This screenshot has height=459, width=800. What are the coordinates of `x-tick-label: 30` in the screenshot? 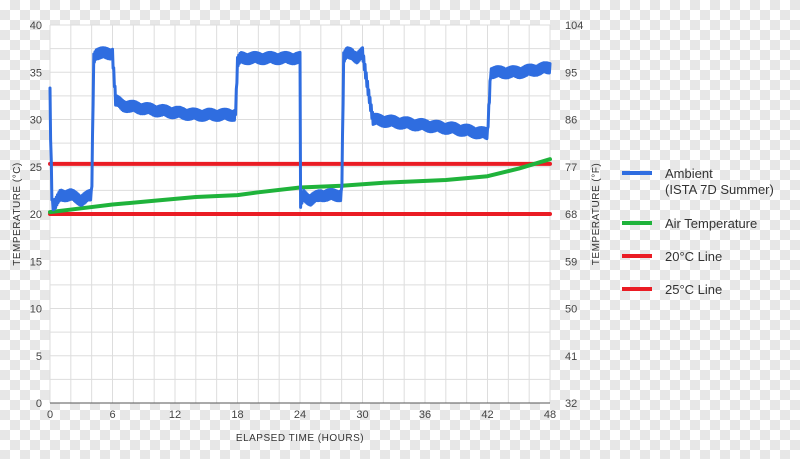 It's located at (362, 415).